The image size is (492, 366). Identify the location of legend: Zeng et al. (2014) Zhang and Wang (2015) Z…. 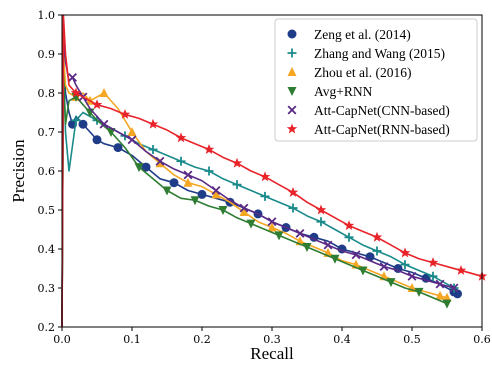
(376, 80).